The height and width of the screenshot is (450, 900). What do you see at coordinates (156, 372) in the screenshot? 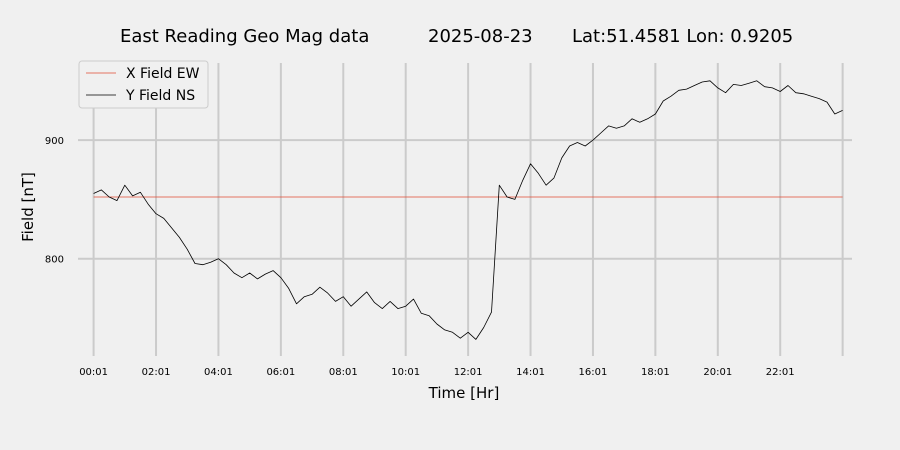
I see `x-tick-label-1: 02:01` at bounding box center [156, 372].